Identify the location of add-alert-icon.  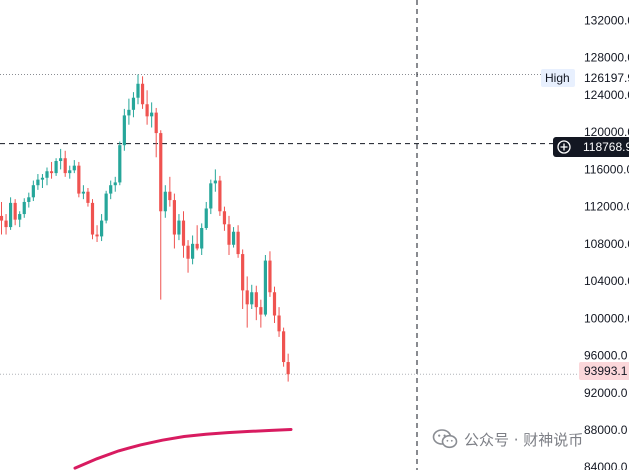
(564, 147).